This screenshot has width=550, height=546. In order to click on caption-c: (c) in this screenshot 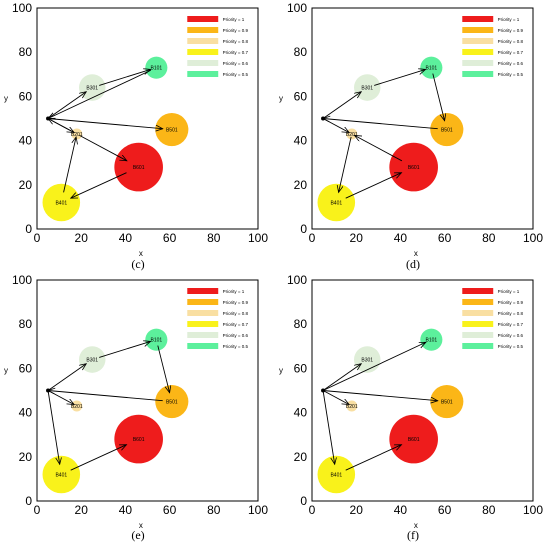, I will do `click(138, 264)`.